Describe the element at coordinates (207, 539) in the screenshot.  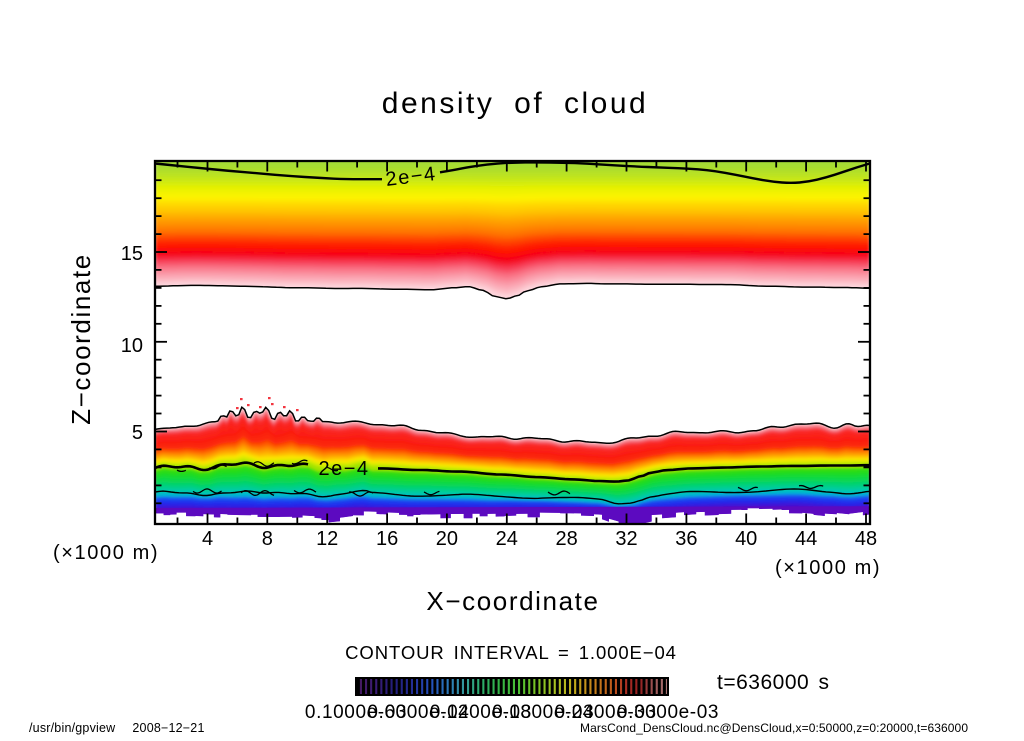
I see `svg-text: 4` at that location.